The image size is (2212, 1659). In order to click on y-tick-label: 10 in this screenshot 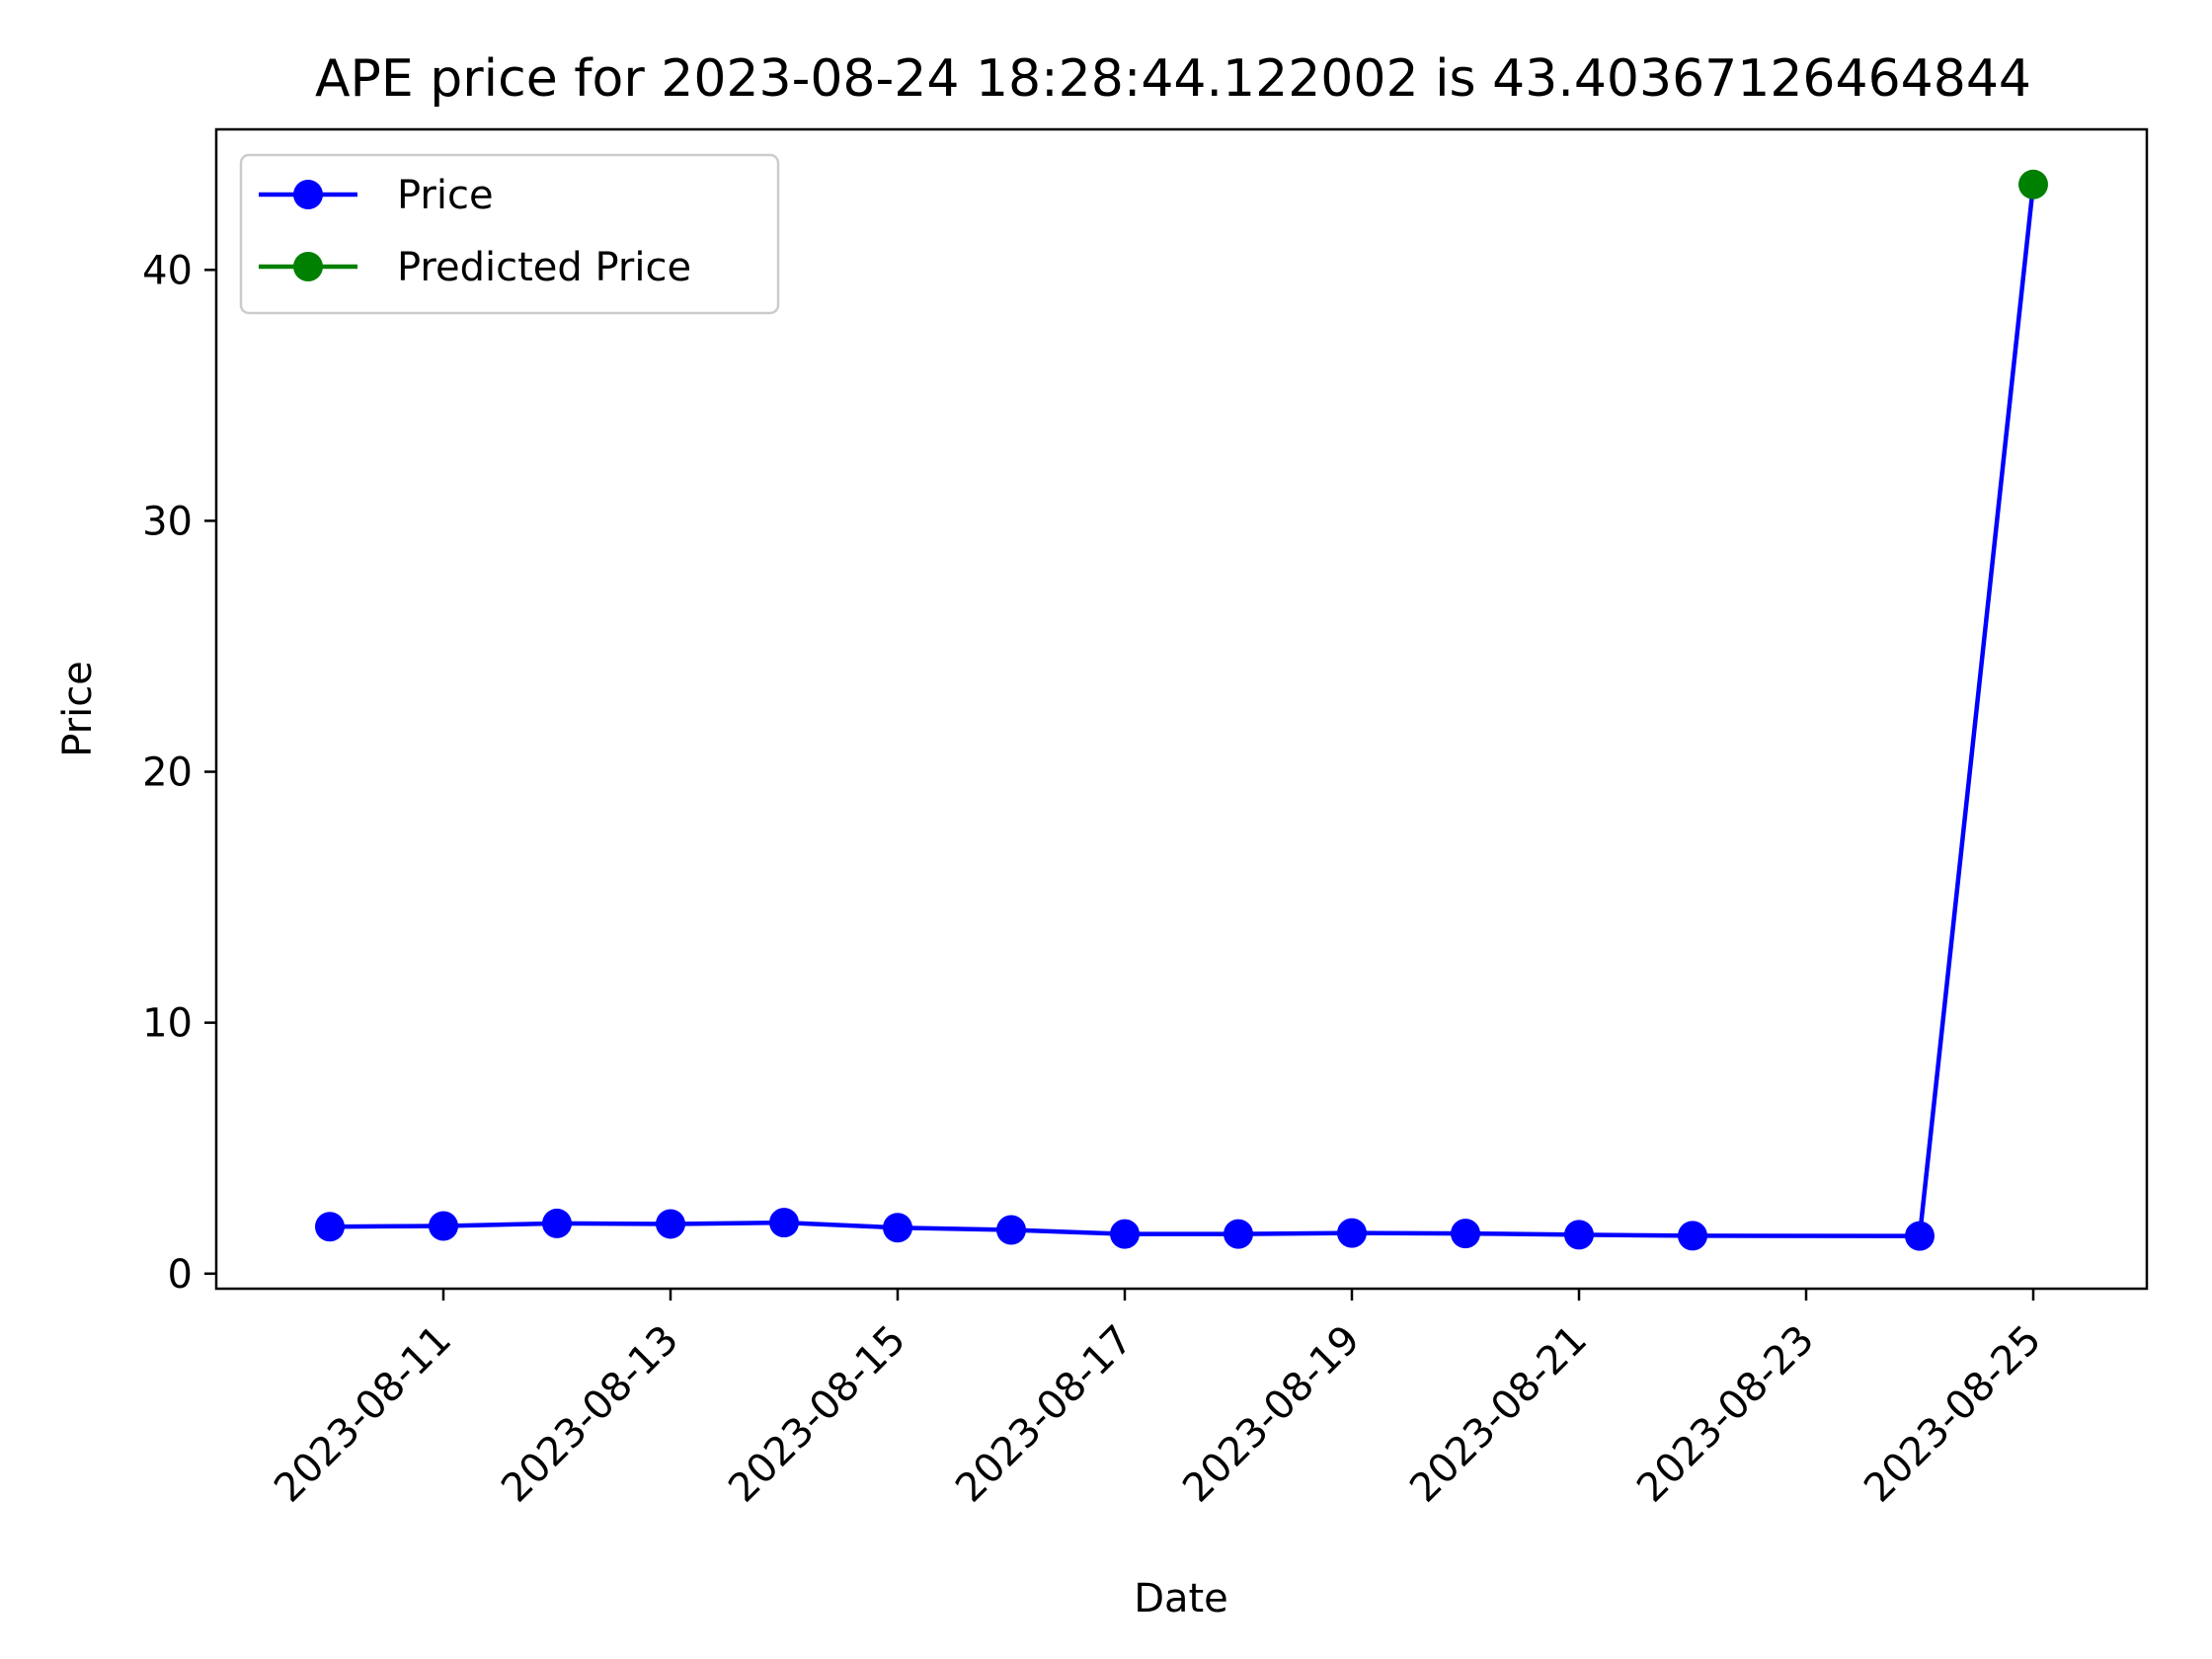, I will do `click(168, 1024)`.